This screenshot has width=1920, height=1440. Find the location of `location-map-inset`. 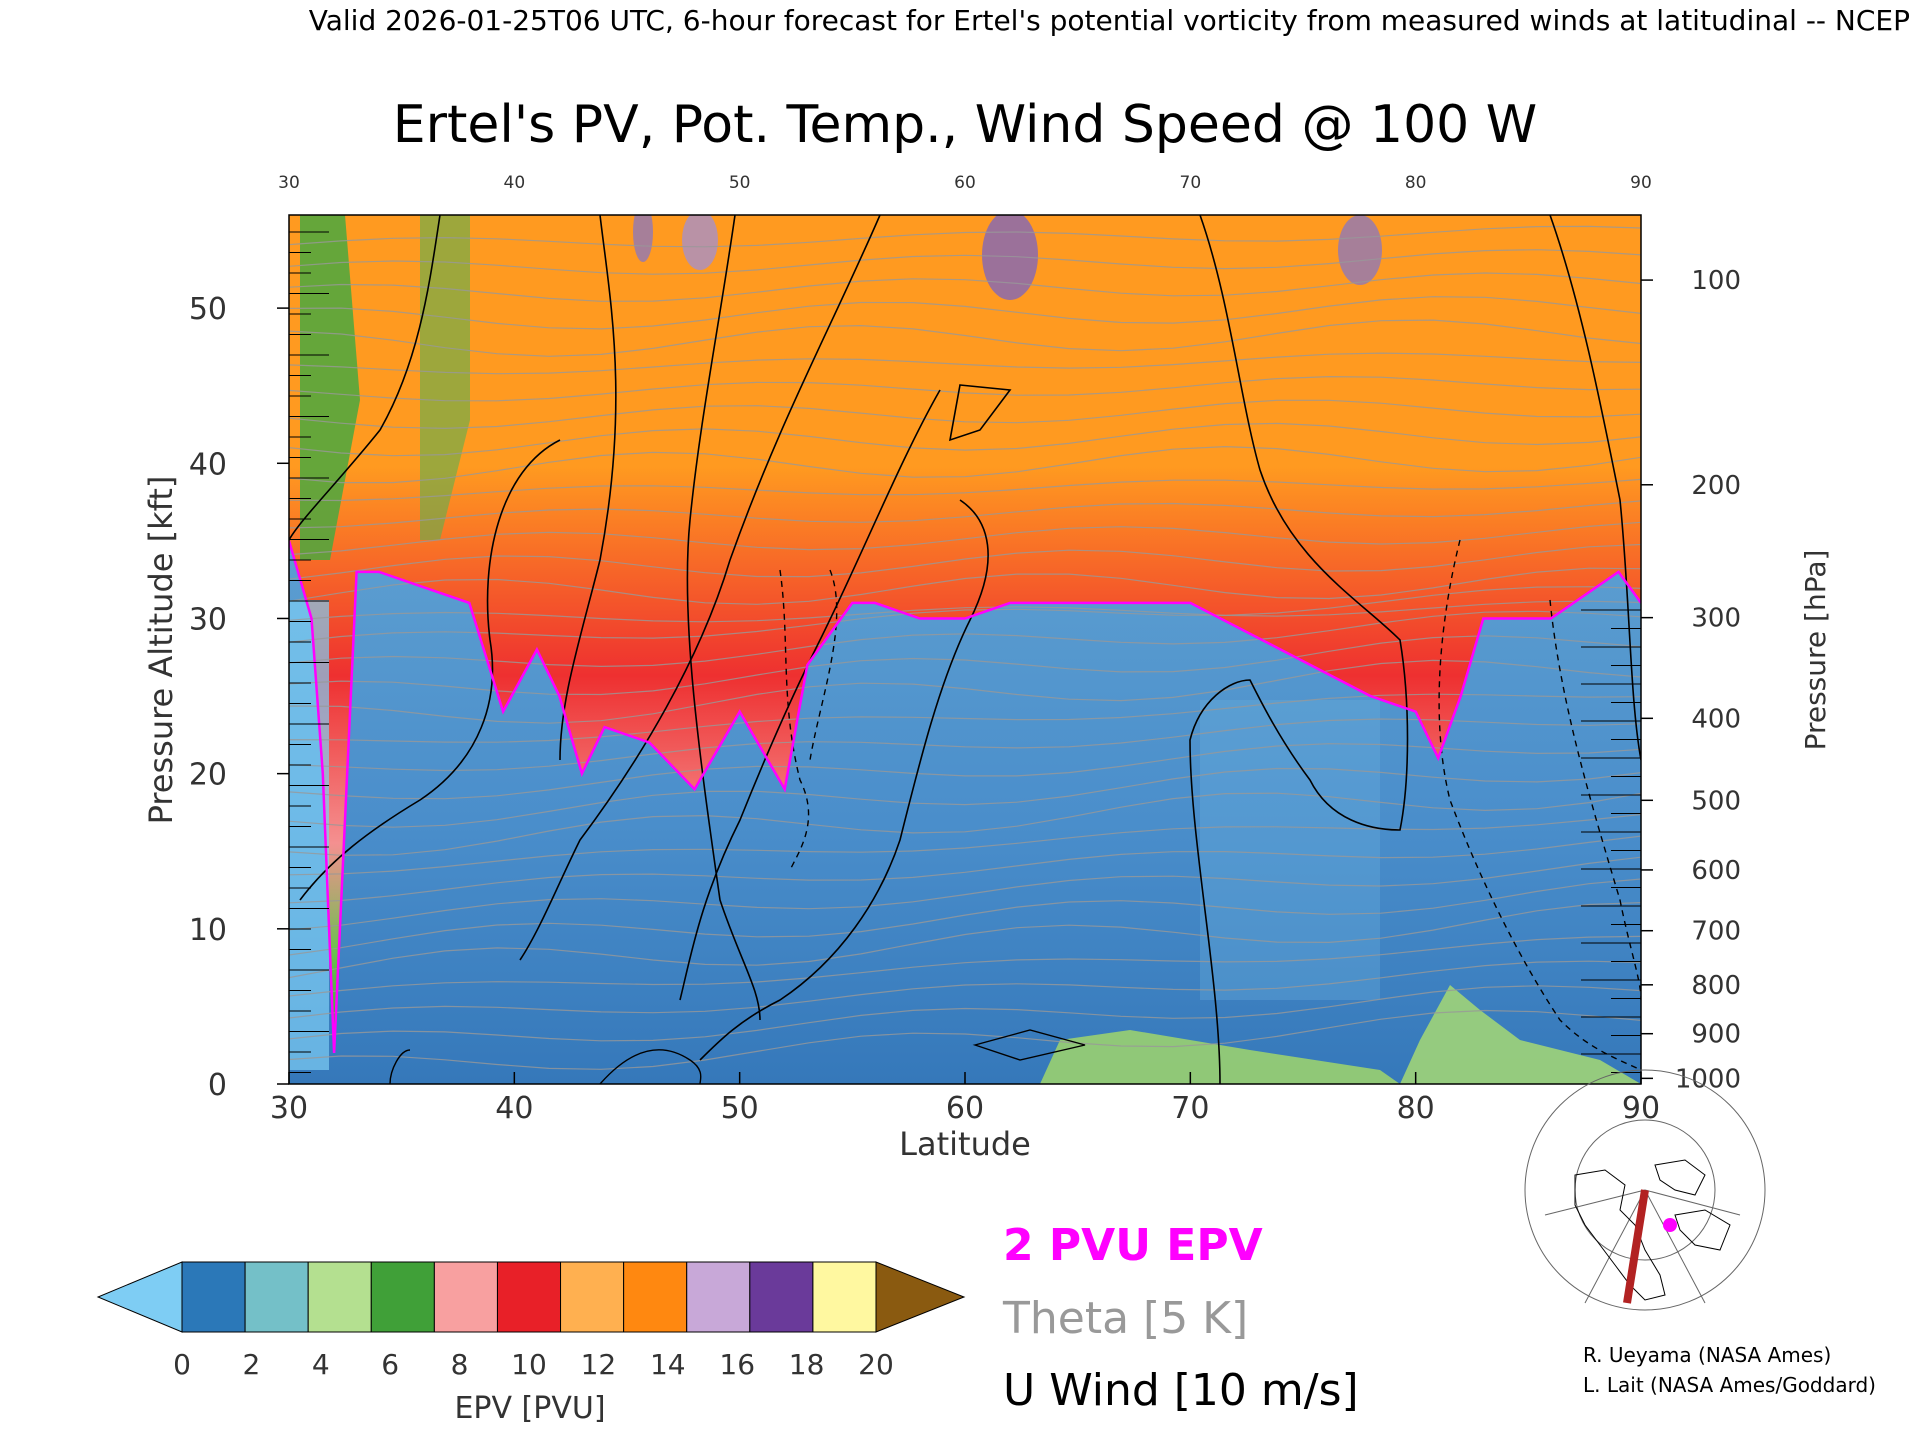

location-map-inset is located at coordinates (1645, 1190).